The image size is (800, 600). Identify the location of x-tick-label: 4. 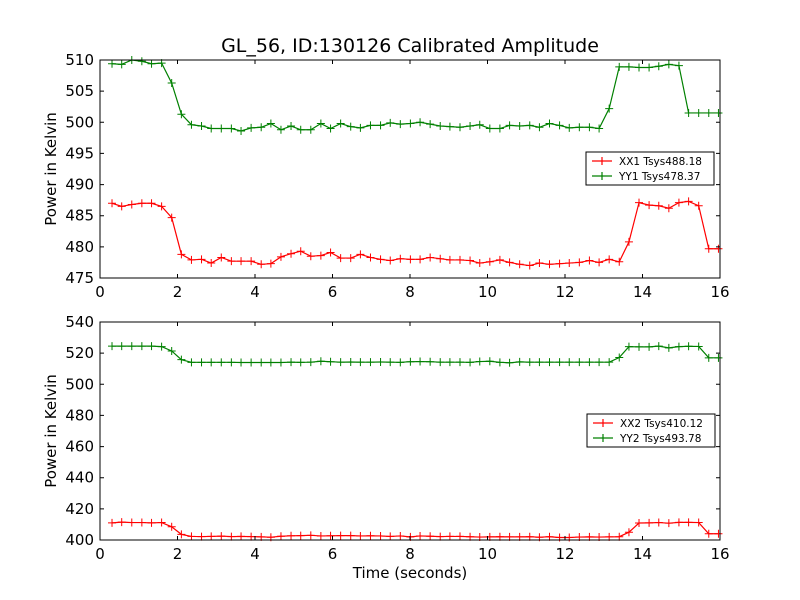
(255, 292).